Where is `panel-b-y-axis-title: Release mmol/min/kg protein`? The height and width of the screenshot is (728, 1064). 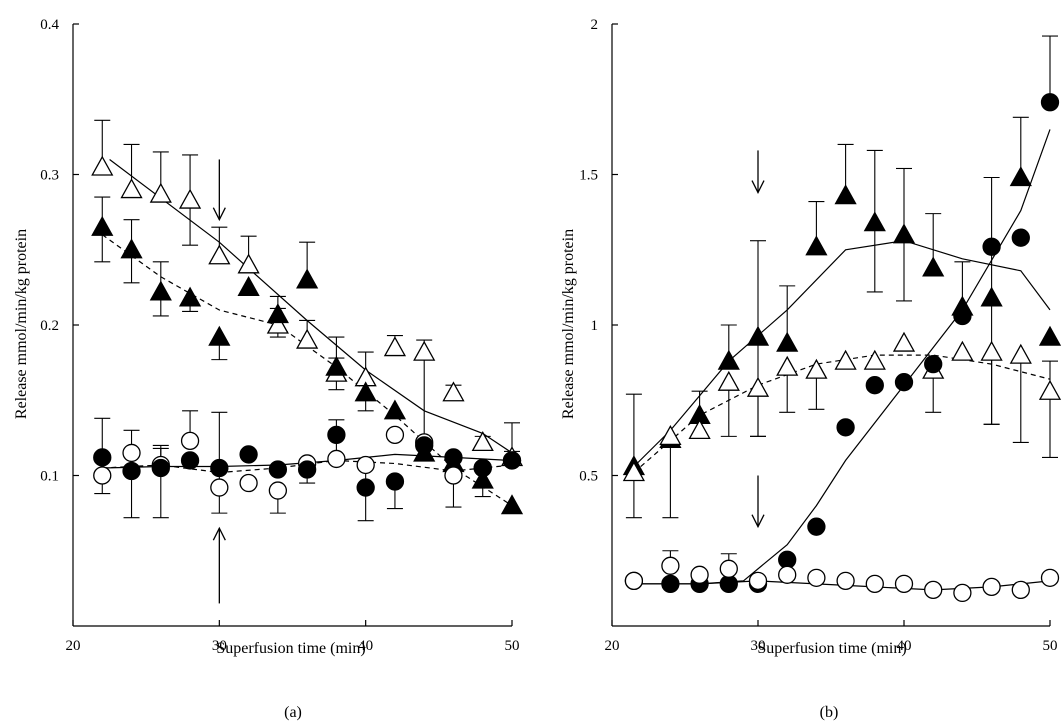 panel-b-y-axis-title: Release mmol/min/kg protein is located at coordinates (568, 324).